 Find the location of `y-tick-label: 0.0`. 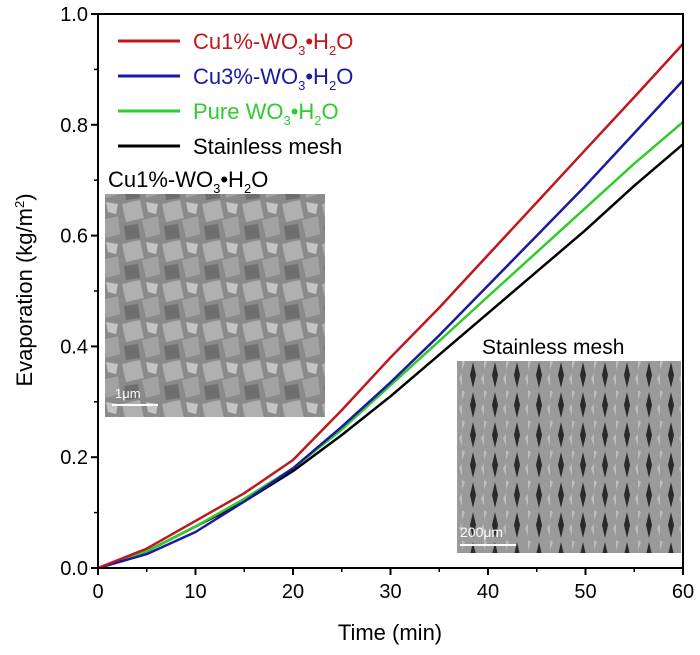

y-tick-label: 0.0 is located at coordinates (74, 569).